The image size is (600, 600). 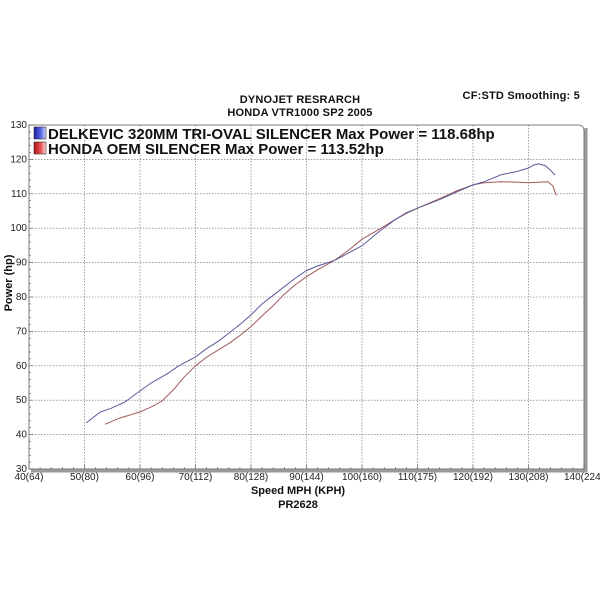 I want to click on legend-label-oem: HONDA OEM SILENCER Max Power = 113.52hp, so click(x=216, y=149).